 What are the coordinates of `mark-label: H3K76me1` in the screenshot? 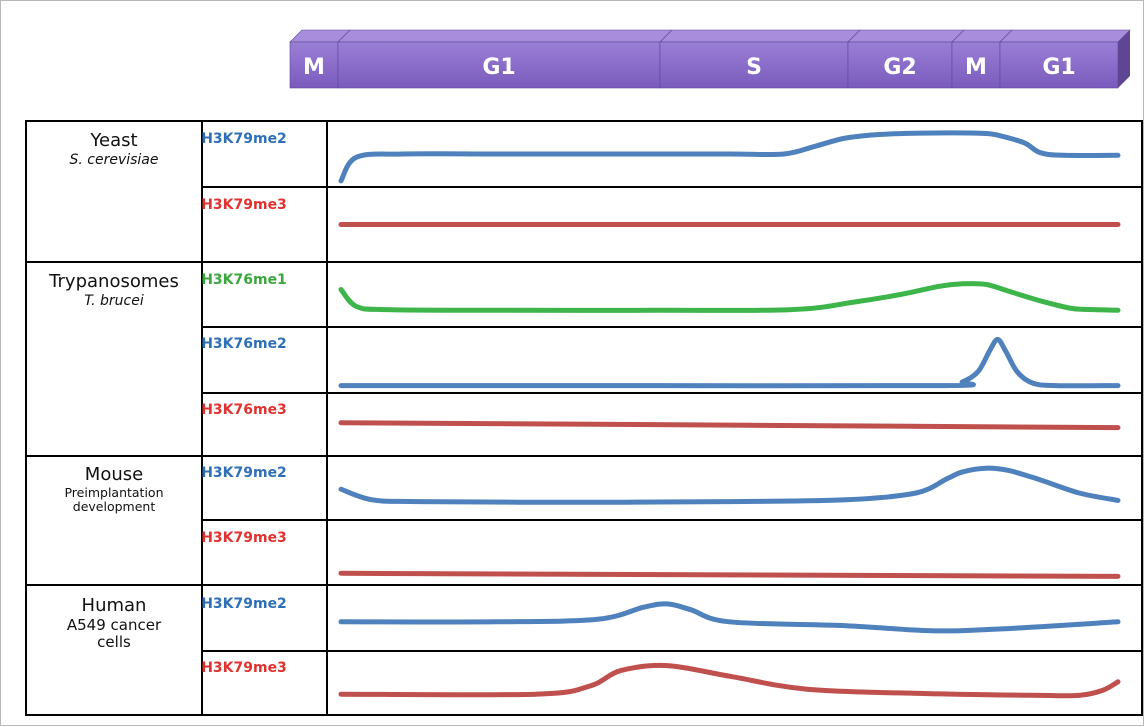 It's located at (244, 280).